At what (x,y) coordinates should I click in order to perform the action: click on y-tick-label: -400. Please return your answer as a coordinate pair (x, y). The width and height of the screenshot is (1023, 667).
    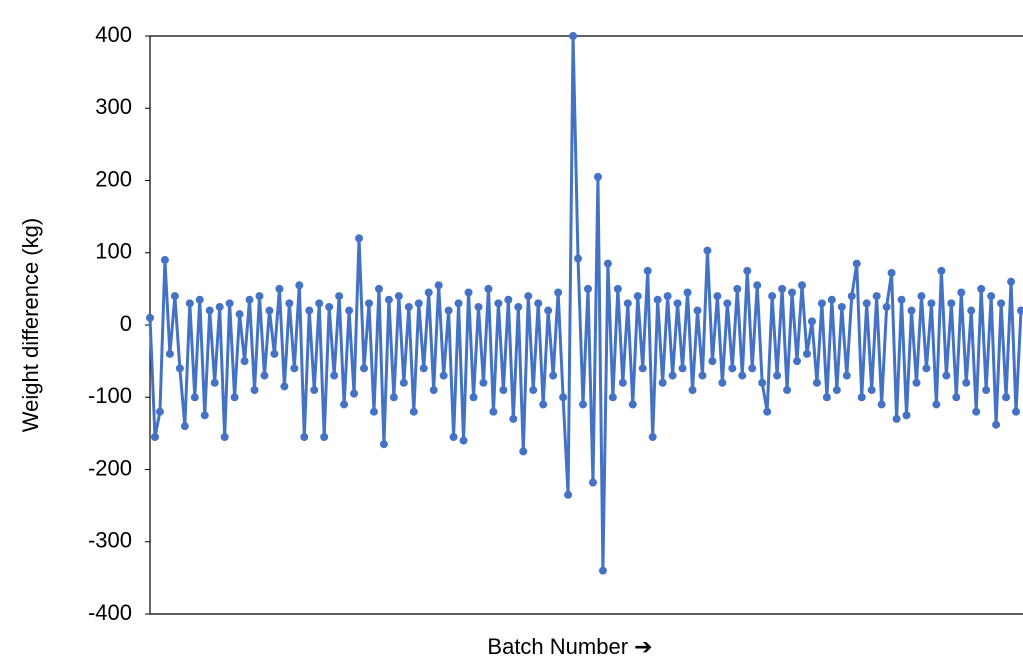
    Looking at the image, I should click on (110, 612).